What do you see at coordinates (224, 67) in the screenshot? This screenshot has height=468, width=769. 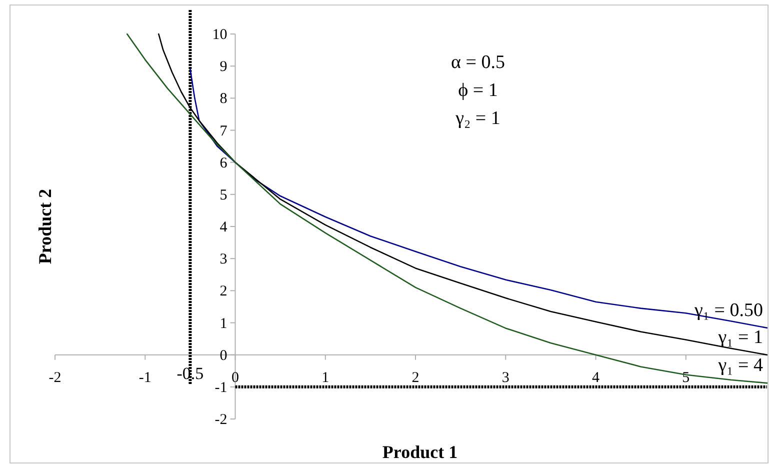 I see `y-tick-label: 9` at bounding box center [224, 67].